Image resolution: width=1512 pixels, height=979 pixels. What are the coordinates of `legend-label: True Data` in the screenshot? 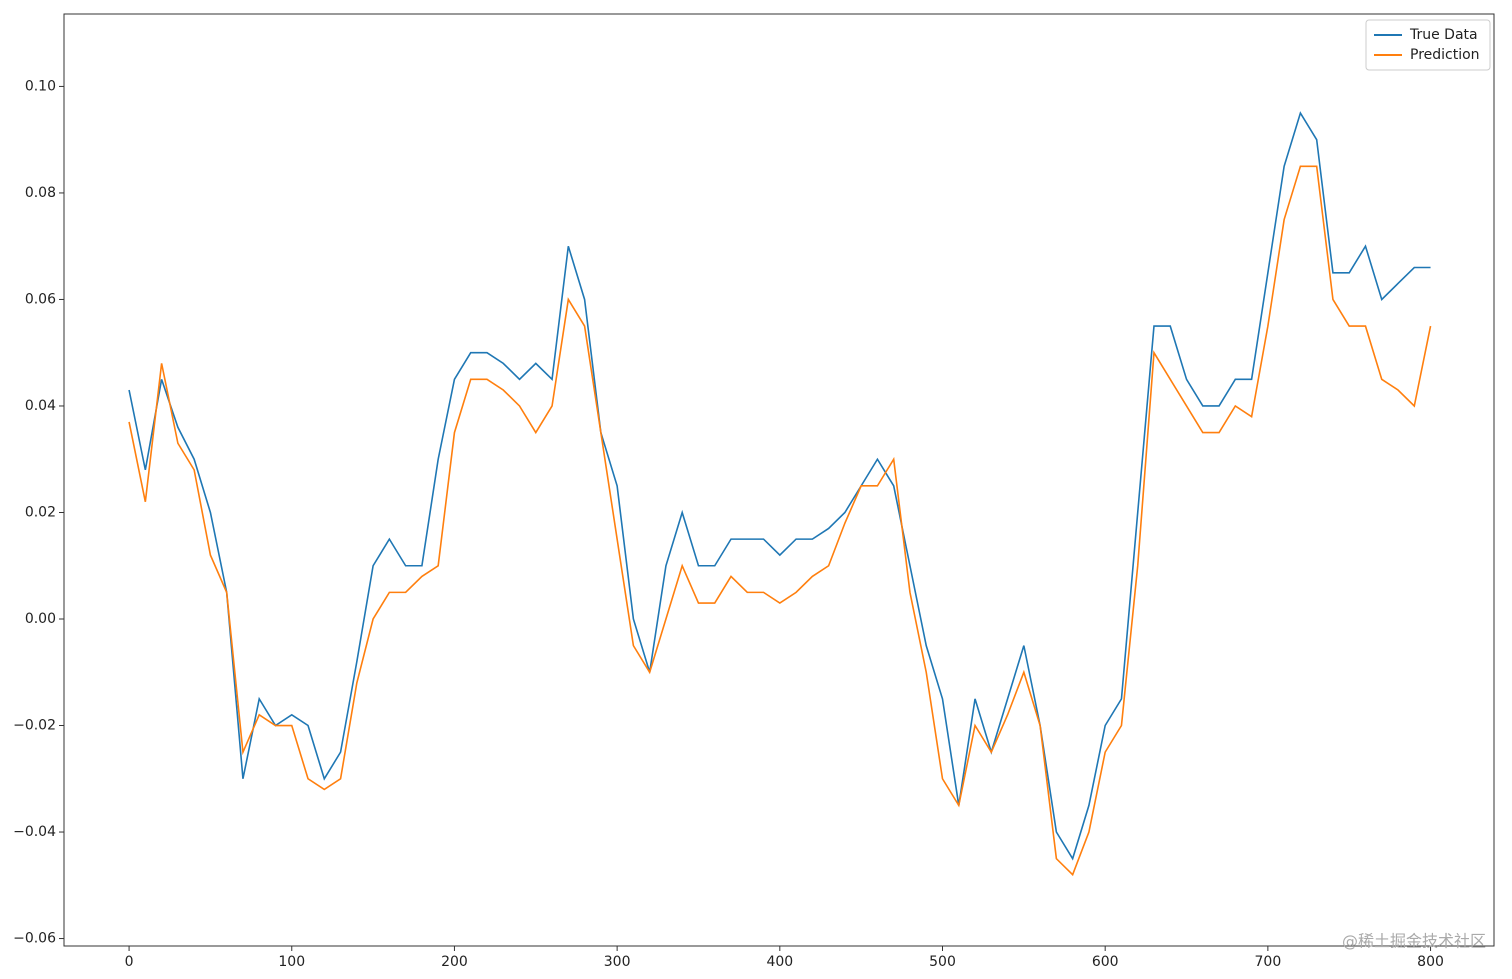 It's located at (1443, 35).